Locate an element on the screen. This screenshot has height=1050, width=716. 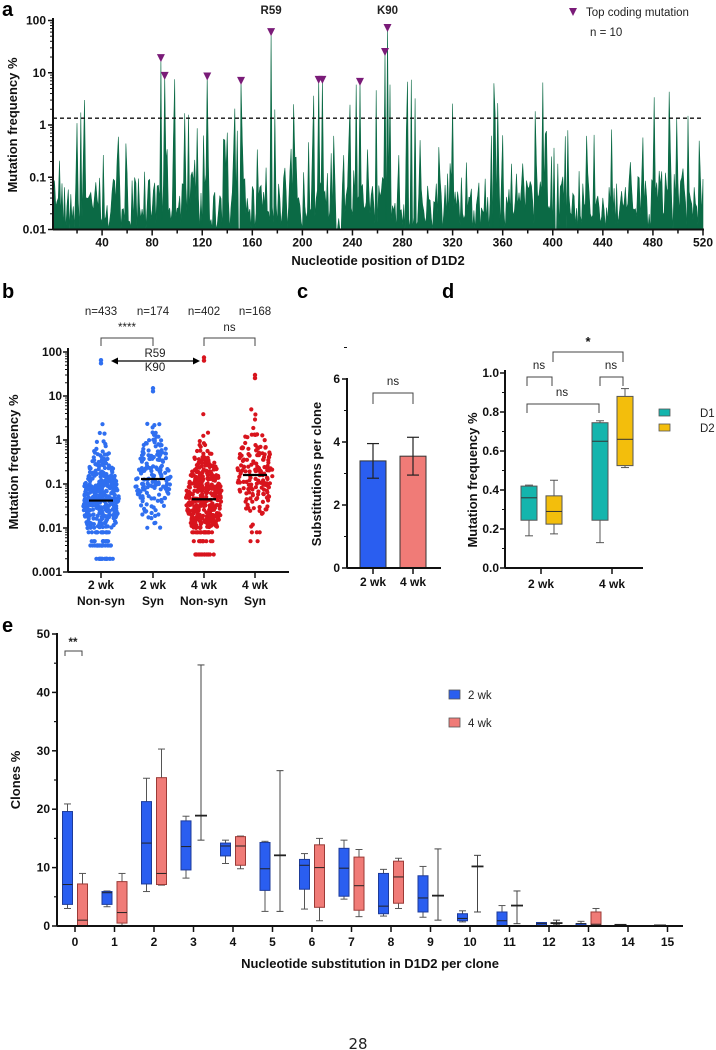
x-tick-label: 480 is located at coordinates (653, 243).